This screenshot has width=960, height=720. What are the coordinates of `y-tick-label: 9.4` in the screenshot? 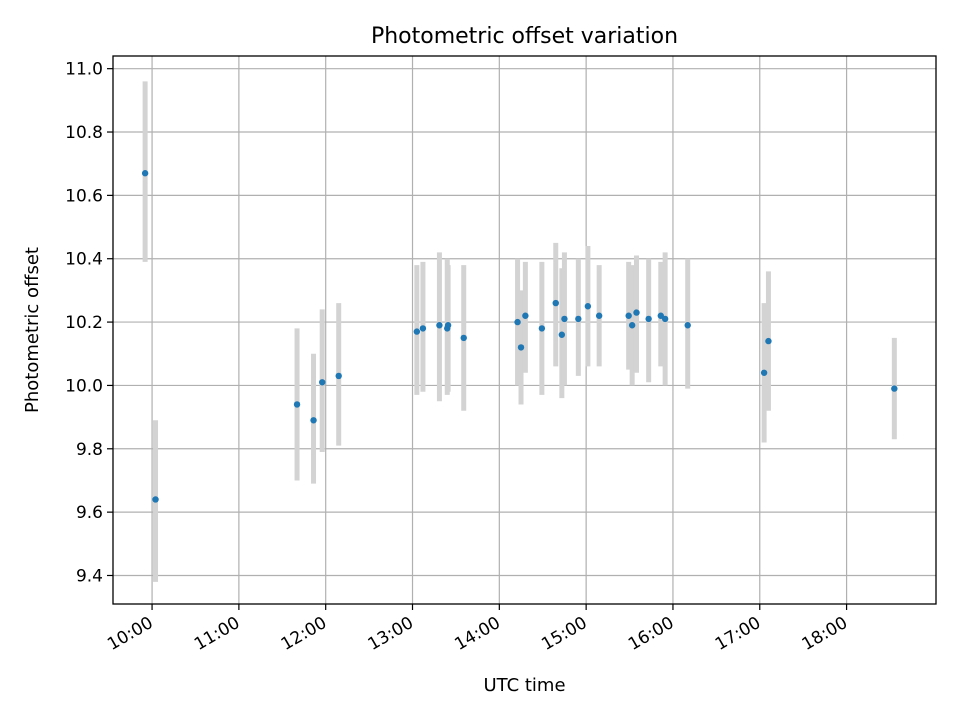 It's located at (89, 576).